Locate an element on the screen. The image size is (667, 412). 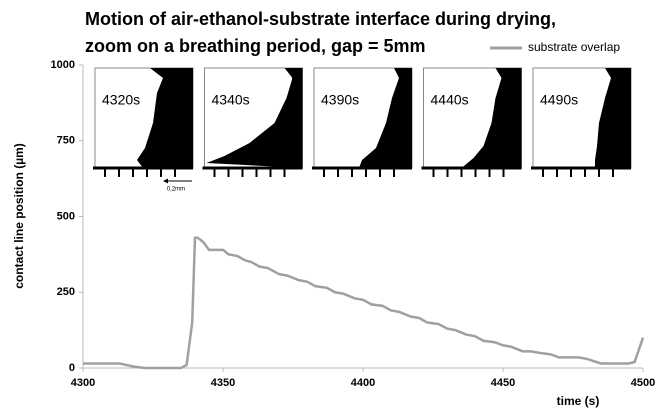
y-tick-label: 500 is located at coordinates (66, 216).